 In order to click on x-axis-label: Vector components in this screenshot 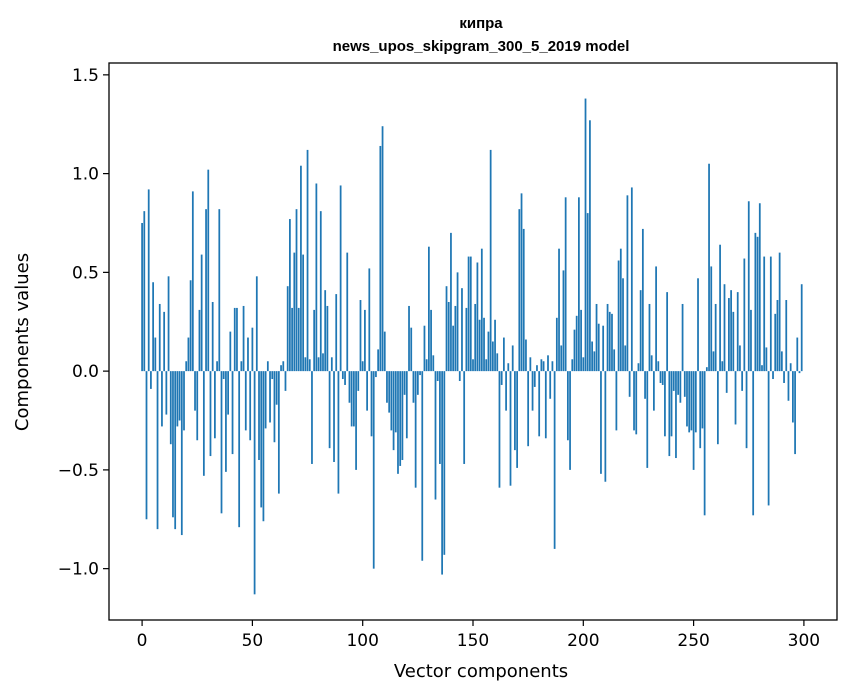, I will do `click(481, 671)`.